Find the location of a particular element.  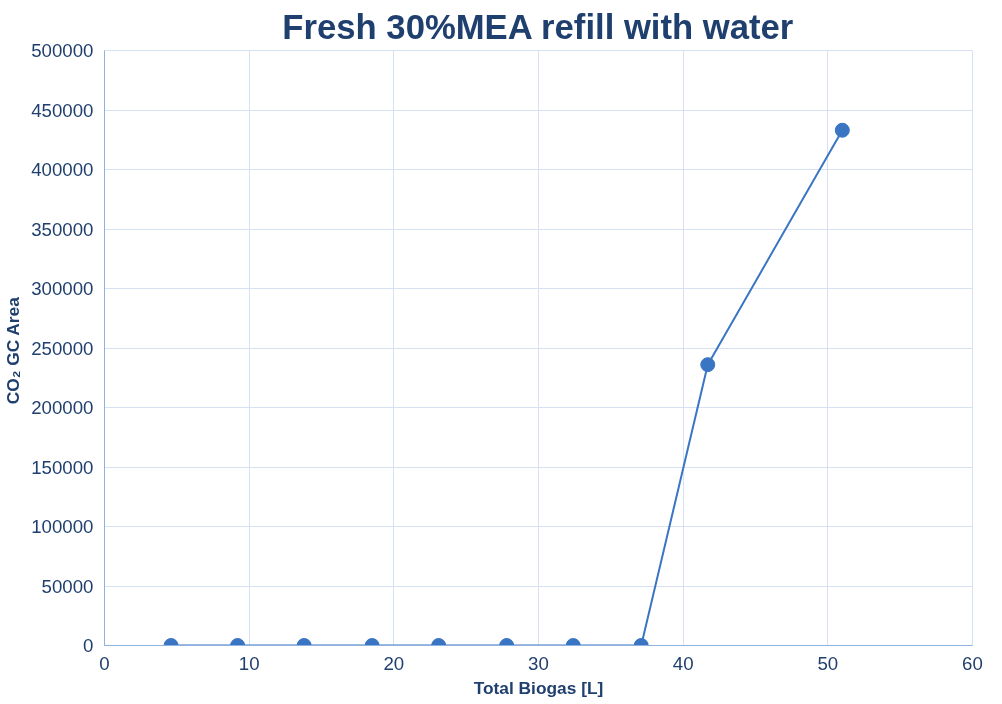

y-tick-label: 100000 is located at coordinates (62, 526).